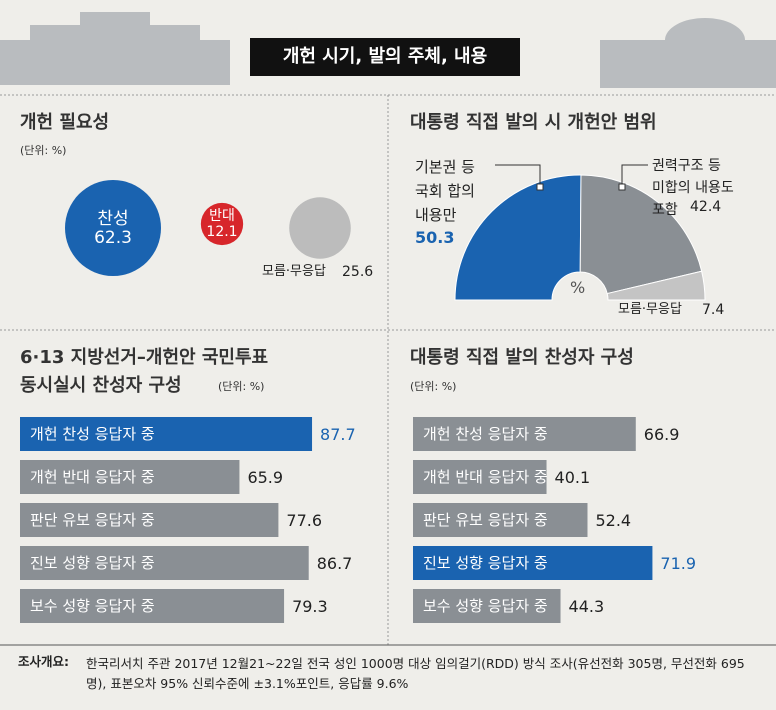  I want to click on bar-value: 66.9, so click(661, 434).